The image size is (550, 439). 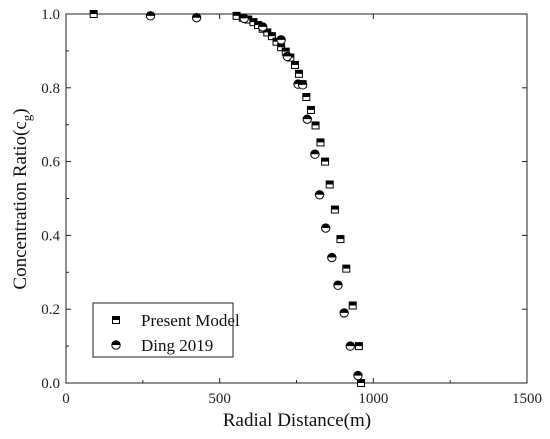 What do you see at coordinates (50, 15) in the screenshot?
I see `y-tick-label: 1.0` at bounding box center [50, 15].